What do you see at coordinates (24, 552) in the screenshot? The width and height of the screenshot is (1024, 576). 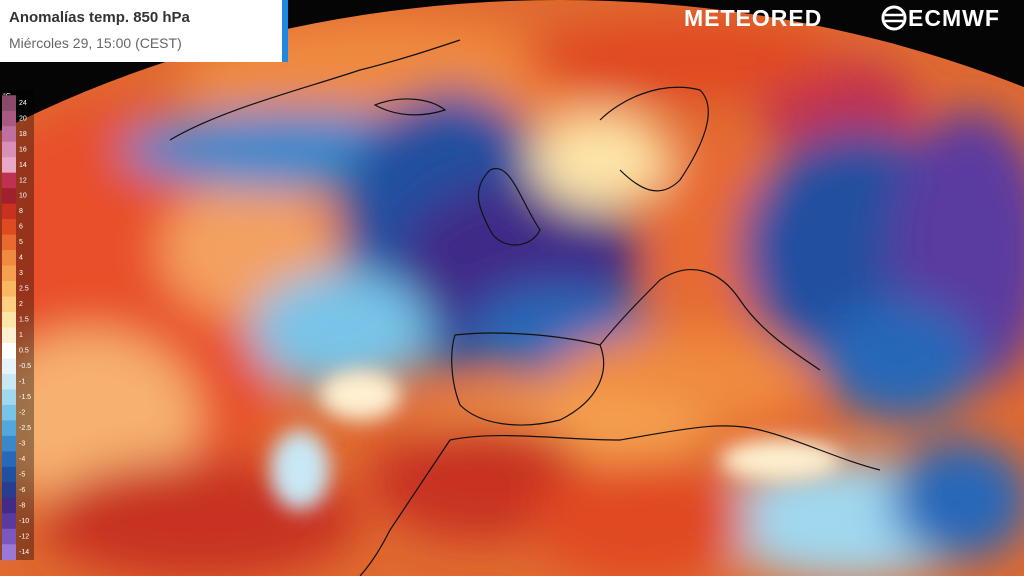 I see `legend-label: -14` at bounding box center [24, 552].